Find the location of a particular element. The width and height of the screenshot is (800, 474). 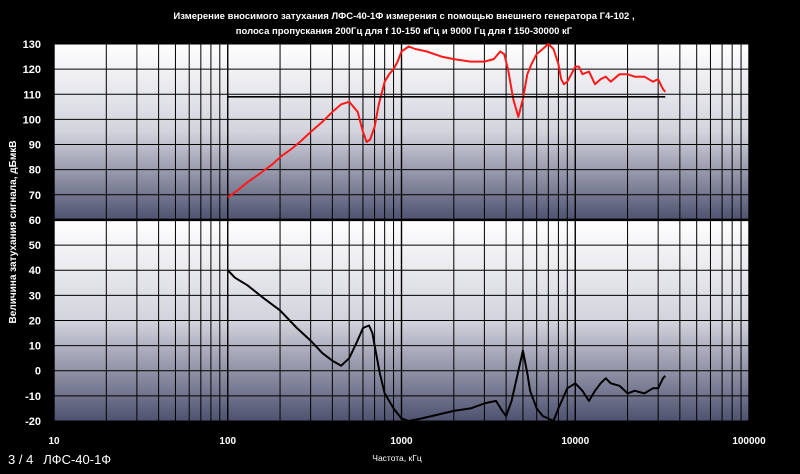

y-tick-label: 130 is located at coordinates (32, 45).